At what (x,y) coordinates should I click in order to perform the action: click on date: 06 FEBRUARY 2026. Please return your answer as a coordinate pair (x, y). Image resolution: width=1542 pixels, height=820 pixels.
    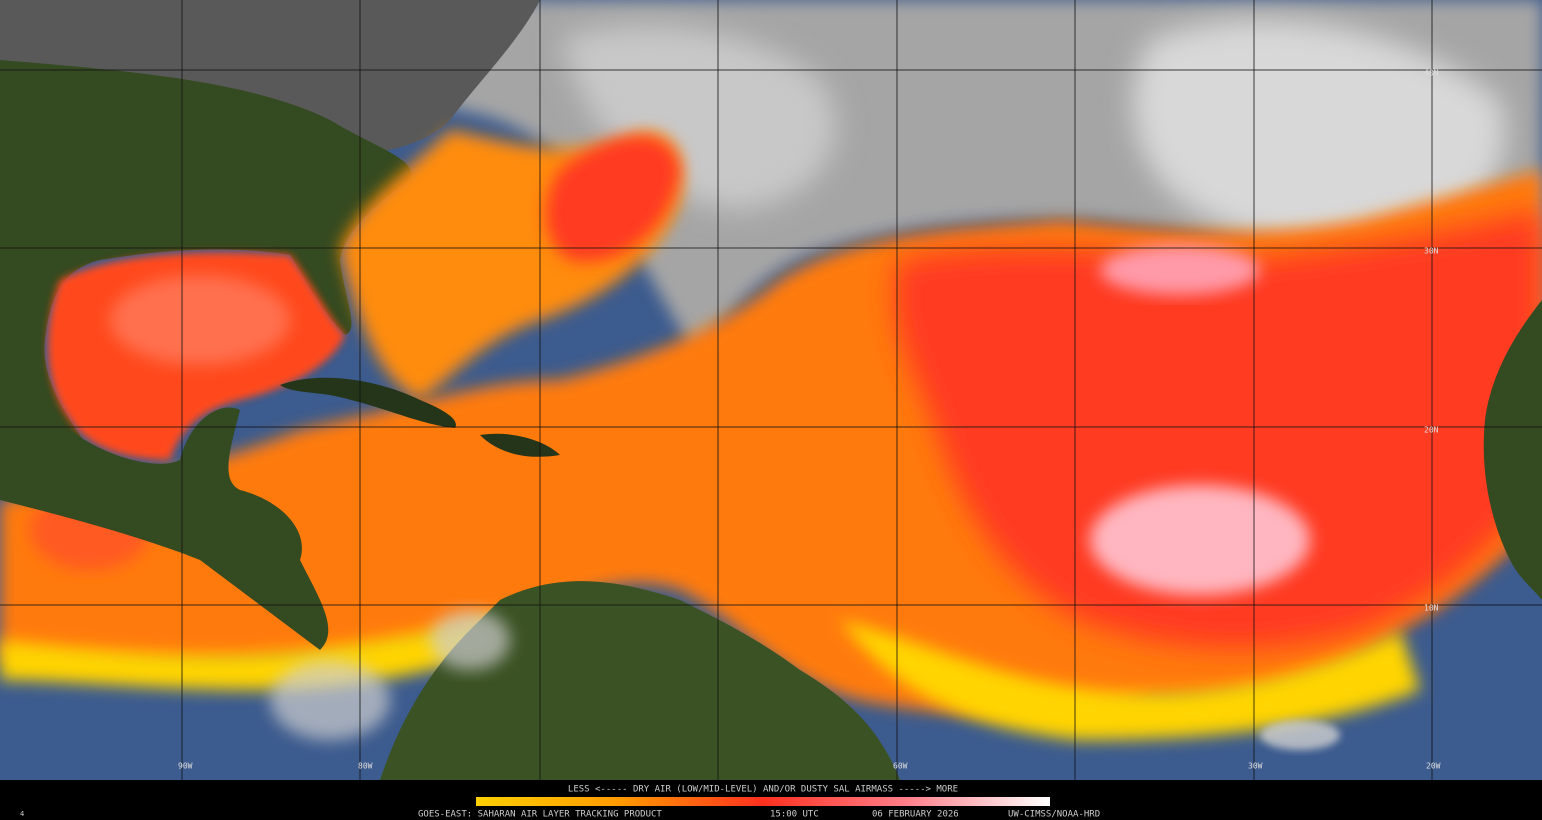
    Looking at the image, I should click on (915, 815).